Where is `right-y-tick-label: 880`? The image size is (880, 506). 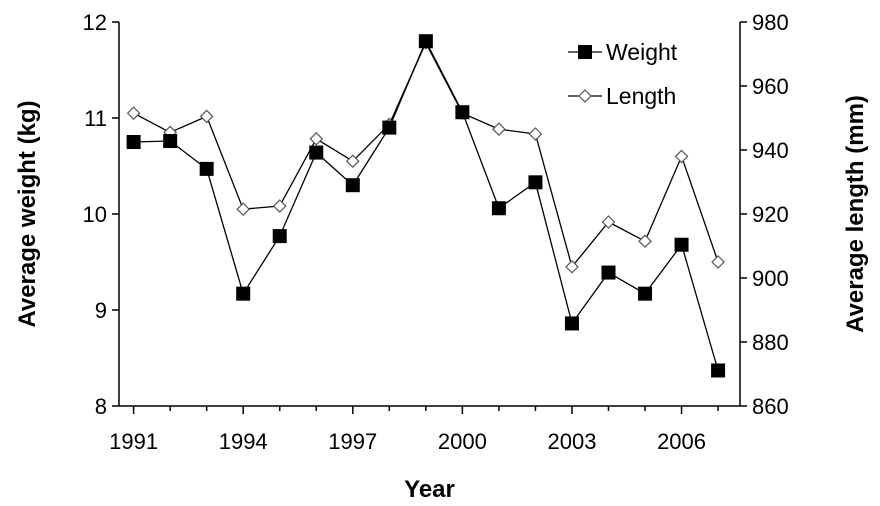 right-y-tick-label: 880 is located at coordinates (770, 342).